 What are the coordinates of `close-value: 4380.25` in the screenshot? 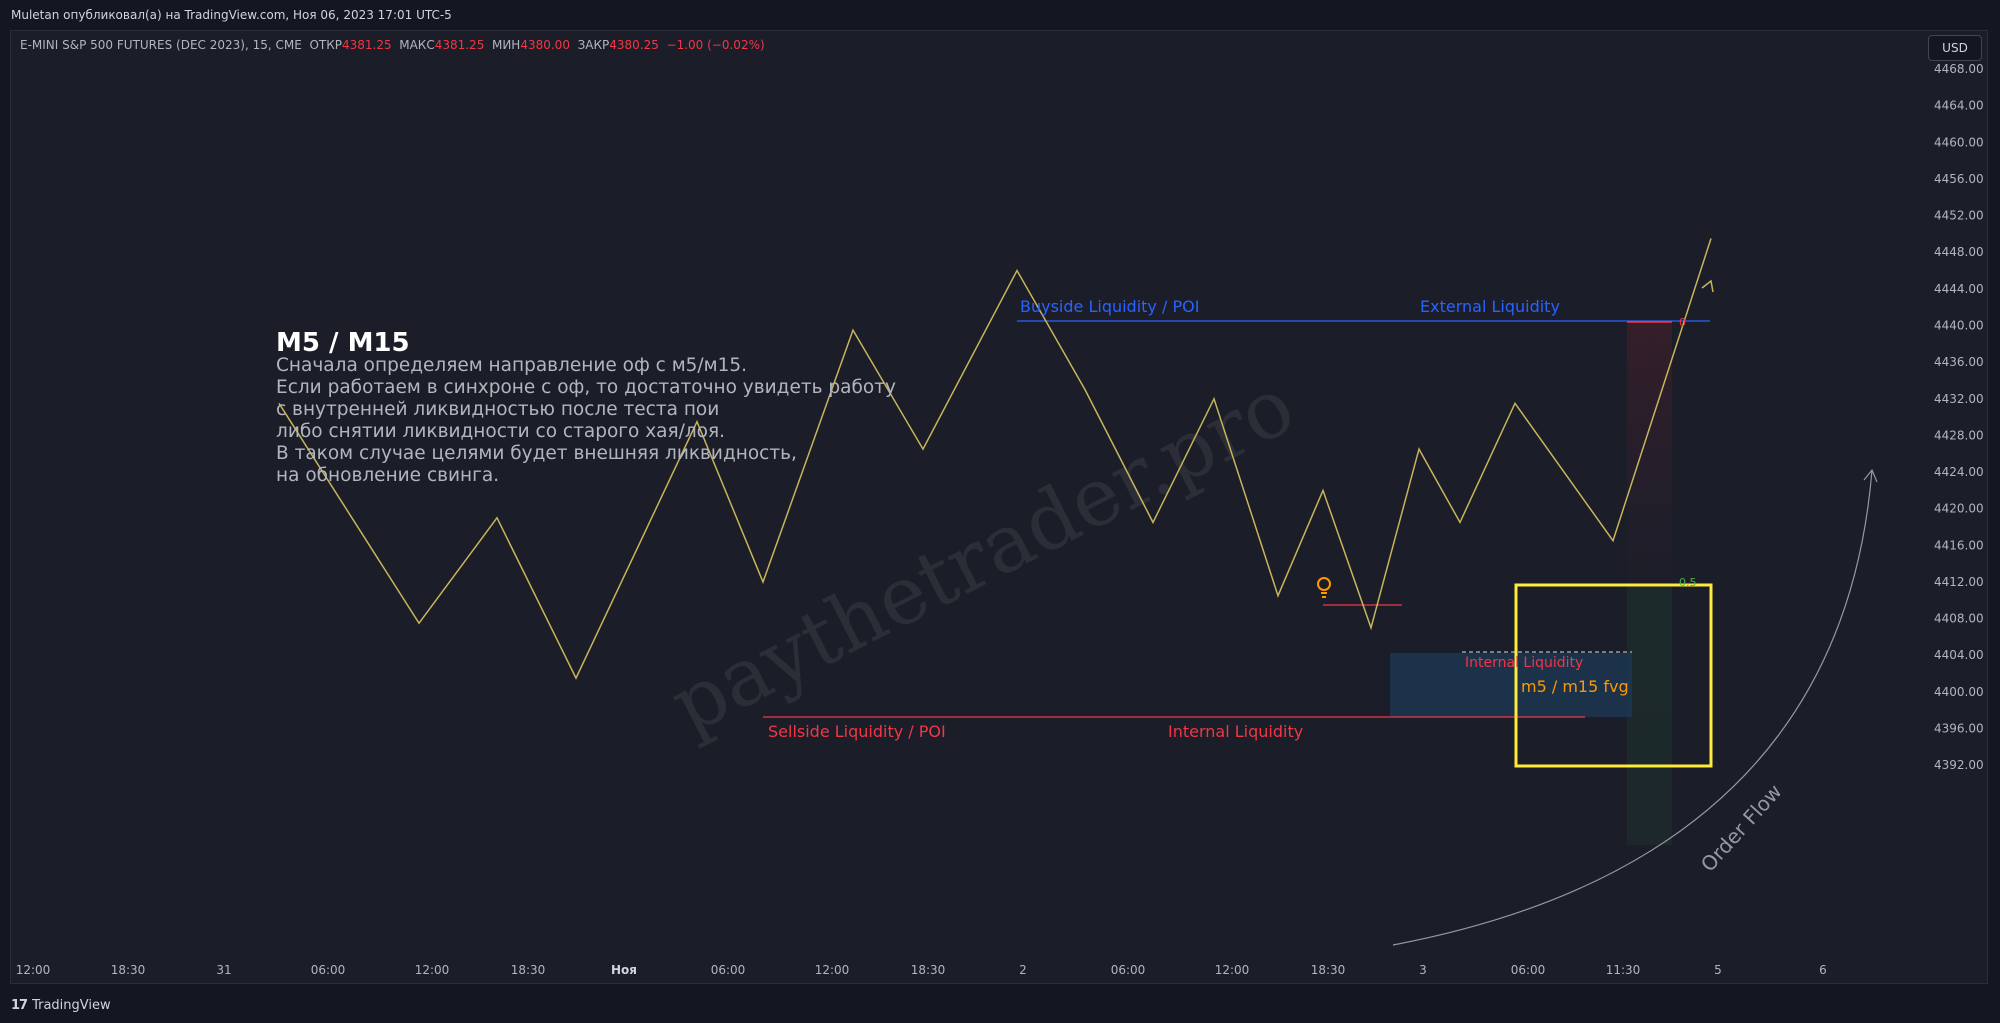 It's located at (634, 45).